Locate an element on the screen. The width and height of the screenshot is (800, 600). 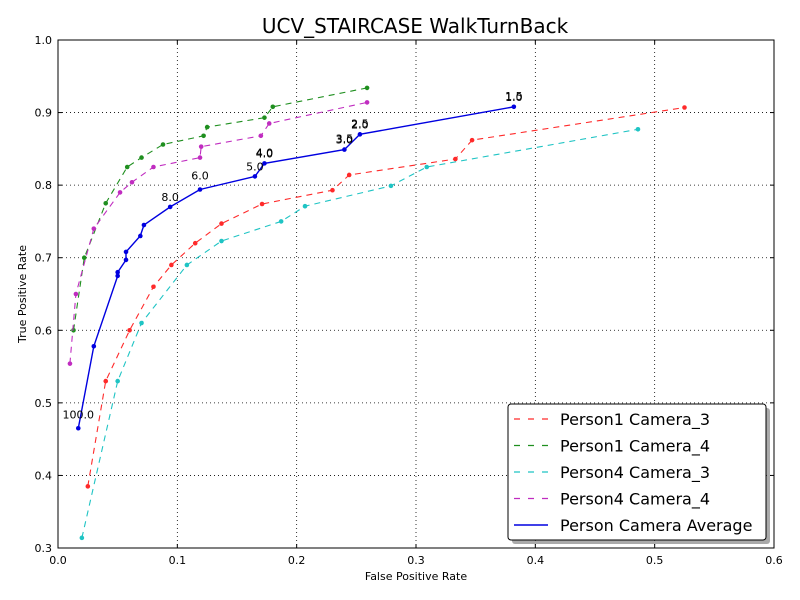
threshold-label: 2.0 is located at coordinates (360, 124).